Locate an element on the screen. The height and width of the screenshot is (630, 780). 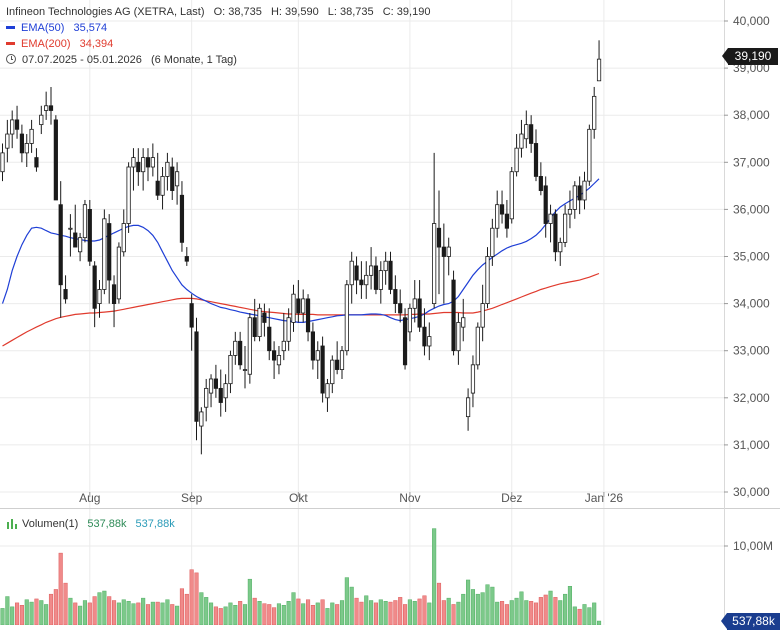
legend-ema50: EMA(50) 35,574 is located at coordinates (56, 28).